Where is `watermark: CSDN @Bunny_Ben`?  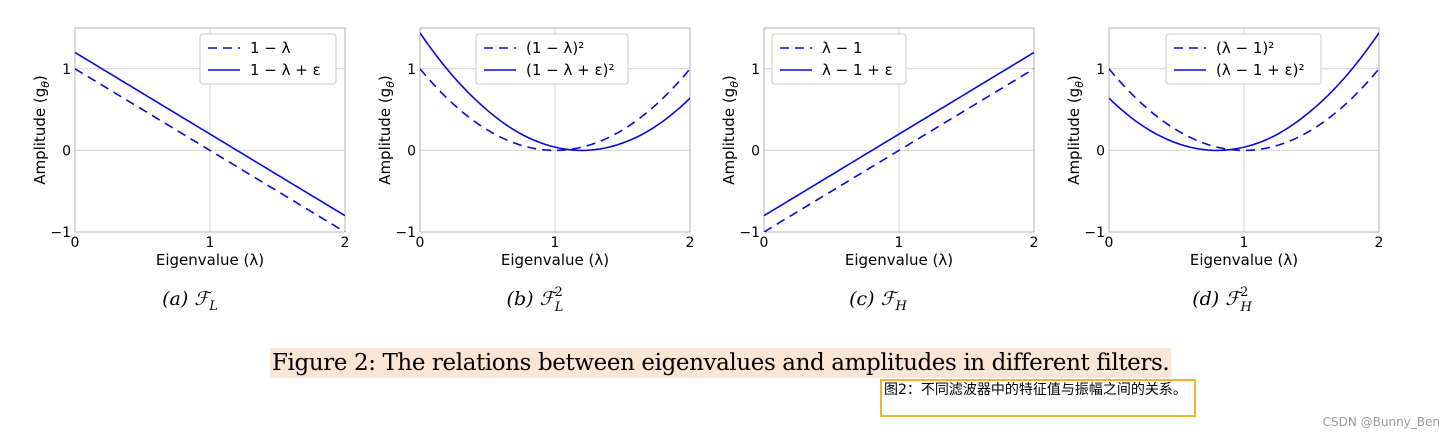 watermark: CSDN @Bunny_Ben is located at coordinates (1381, 422).